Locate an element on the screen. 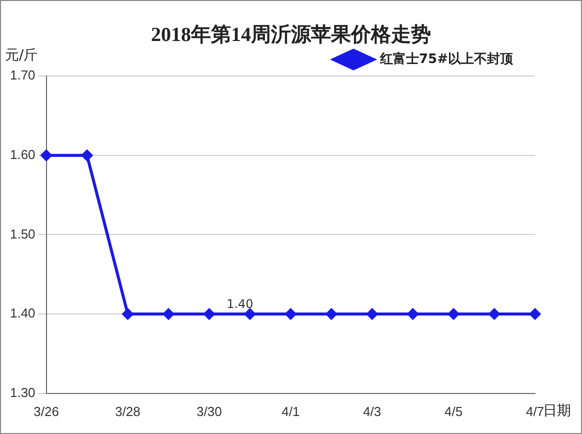  y-tick-label: 1.40 is located at coordinates (23, 313).